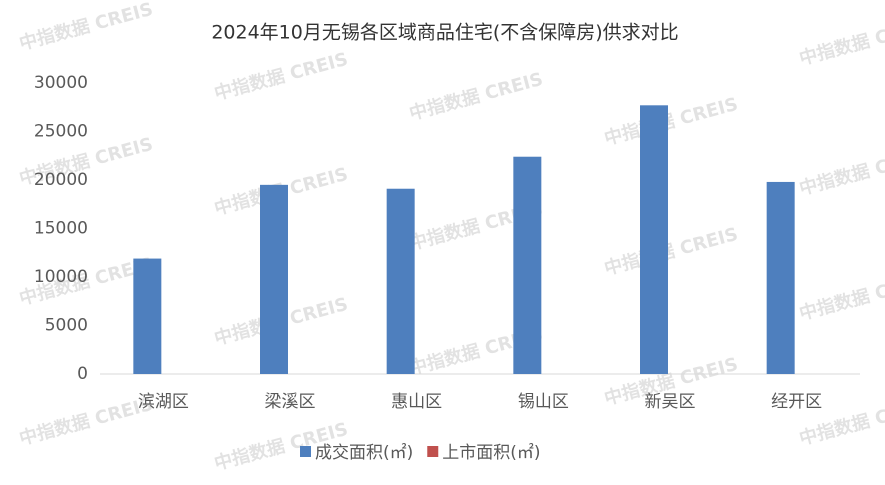 The image size is (885, 485). Describe the element at coordinates (416, 402) in the screenshot. I see `x-tick-label: 惠山区` at that location.